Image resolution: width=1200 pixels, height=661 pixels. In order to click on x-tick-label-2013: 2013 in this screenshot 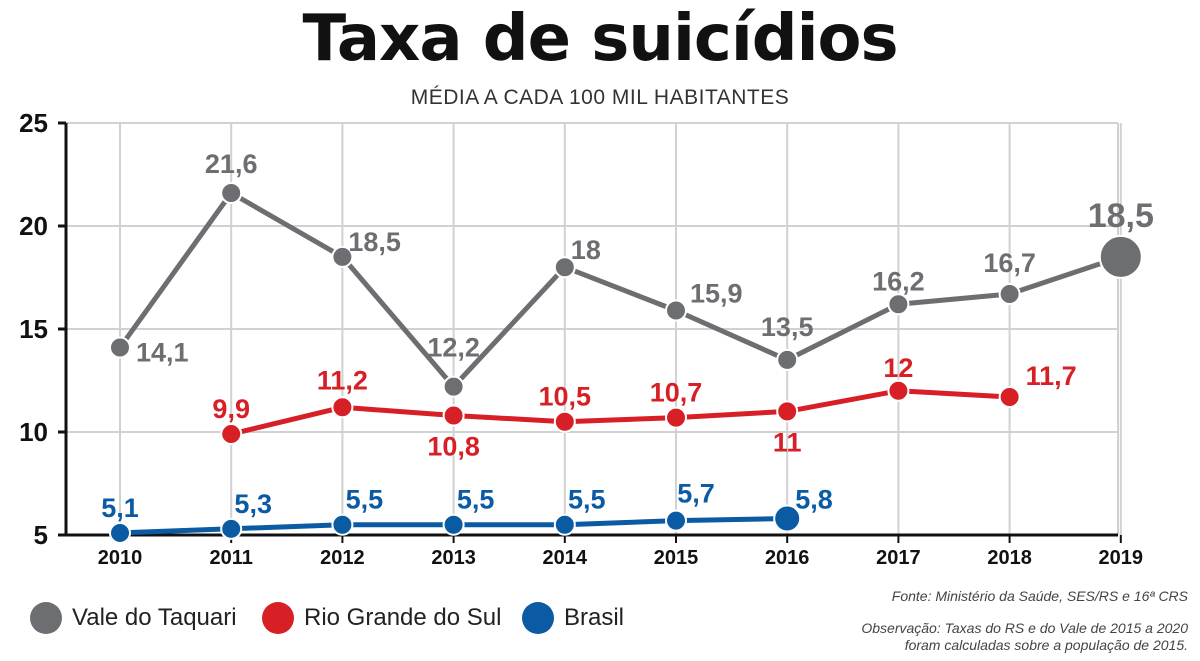, I will do `click(453, 558)`.